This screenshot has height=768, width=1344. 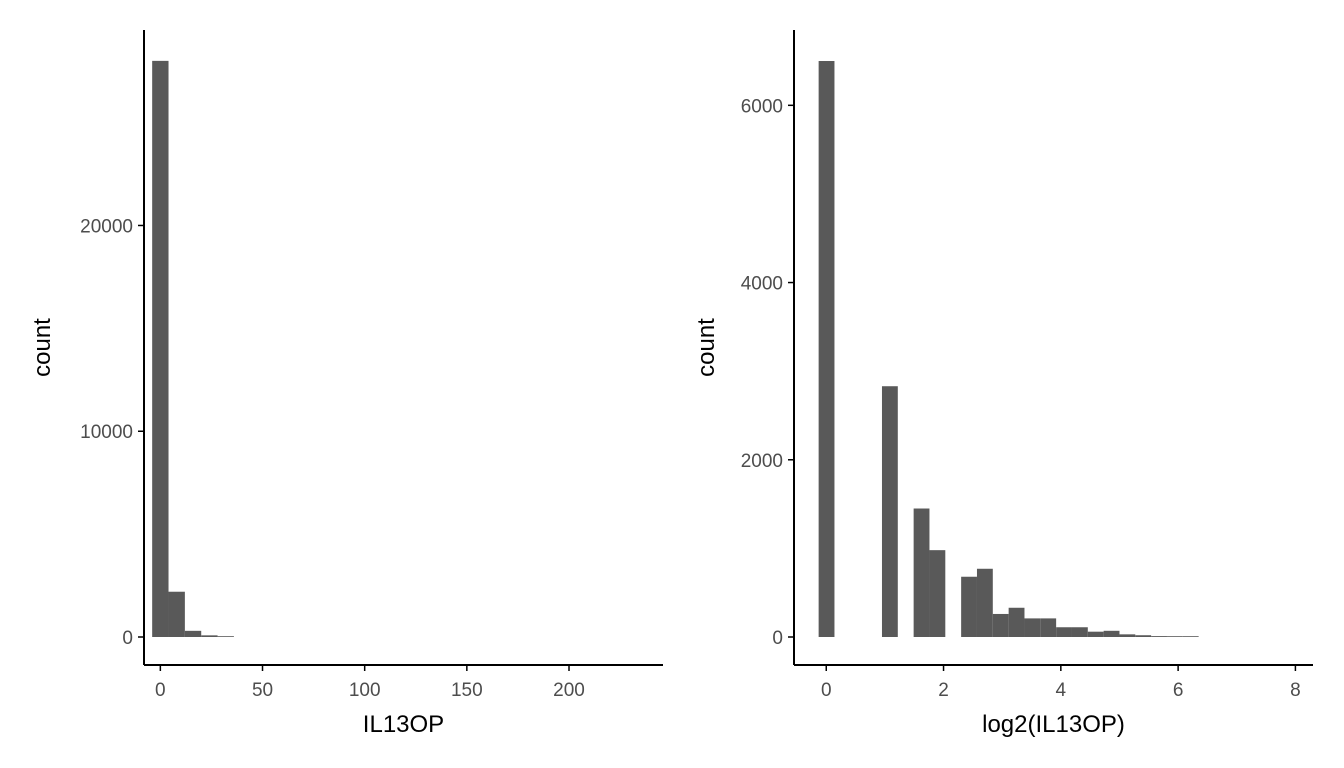 I want to click on right-y-tick-label: 0, so click(x=777, y=638).